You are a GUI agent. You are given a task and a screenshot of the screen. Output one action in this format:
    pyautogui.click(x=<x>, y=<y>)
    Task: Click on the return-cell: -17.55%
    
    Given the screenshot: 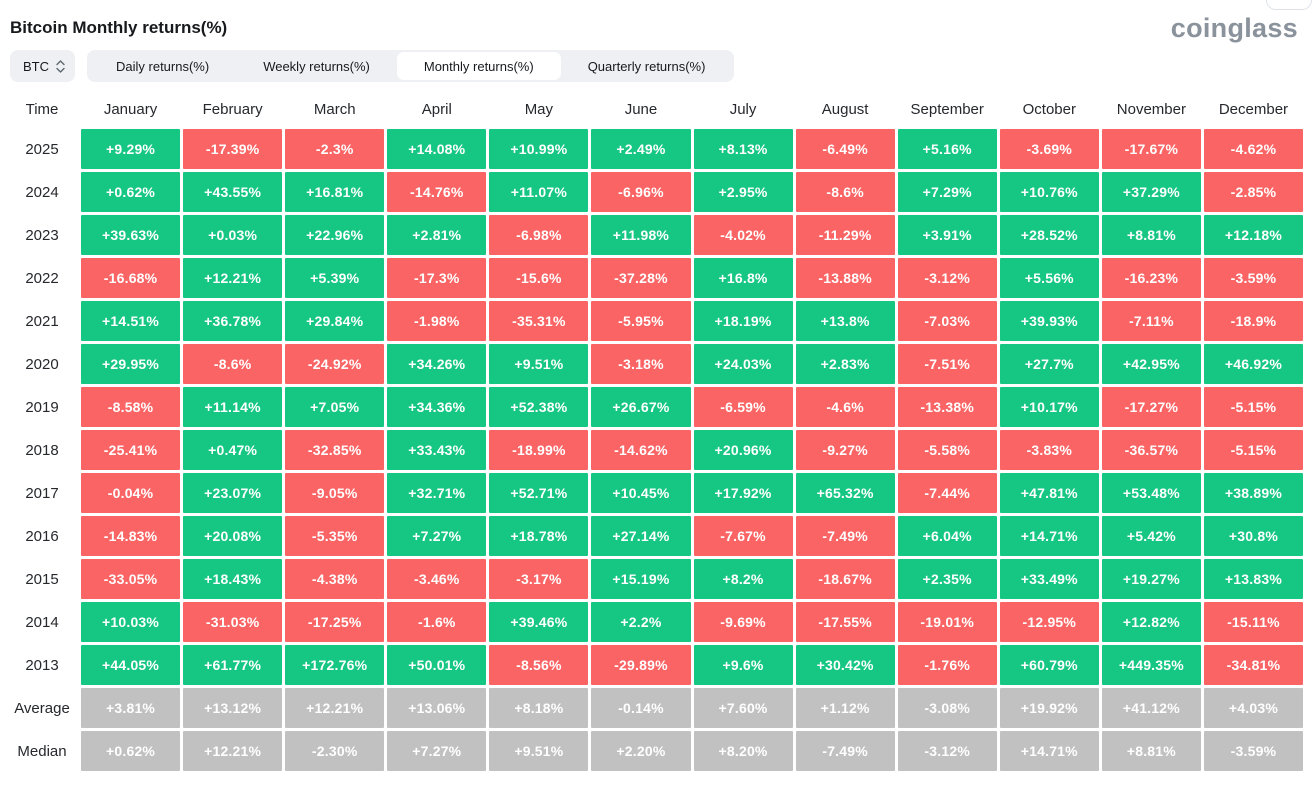 What is the action you would take?
    pyautogui.click(x=845, y=622)
    